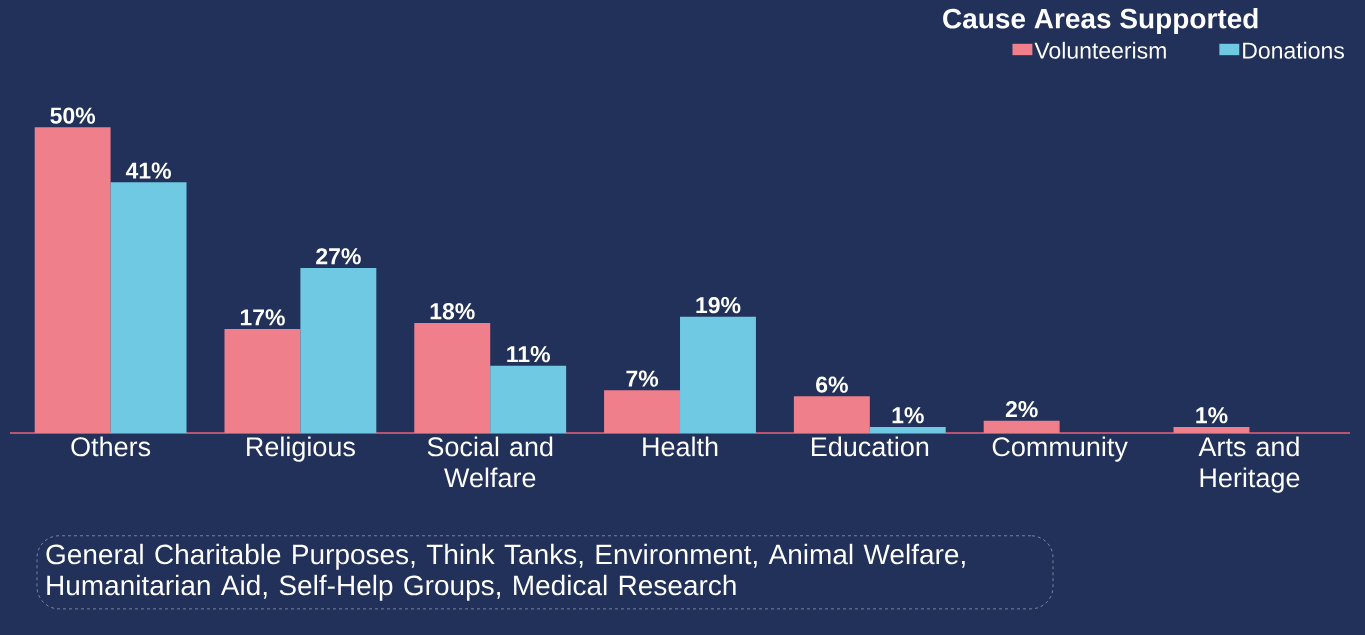 The height and width of the screenshot is (635, 1365). What do you see at coordinates (1293, 50) in the screenshot?
I see `legend-label: Donations` at bounding box center [1293, 50].